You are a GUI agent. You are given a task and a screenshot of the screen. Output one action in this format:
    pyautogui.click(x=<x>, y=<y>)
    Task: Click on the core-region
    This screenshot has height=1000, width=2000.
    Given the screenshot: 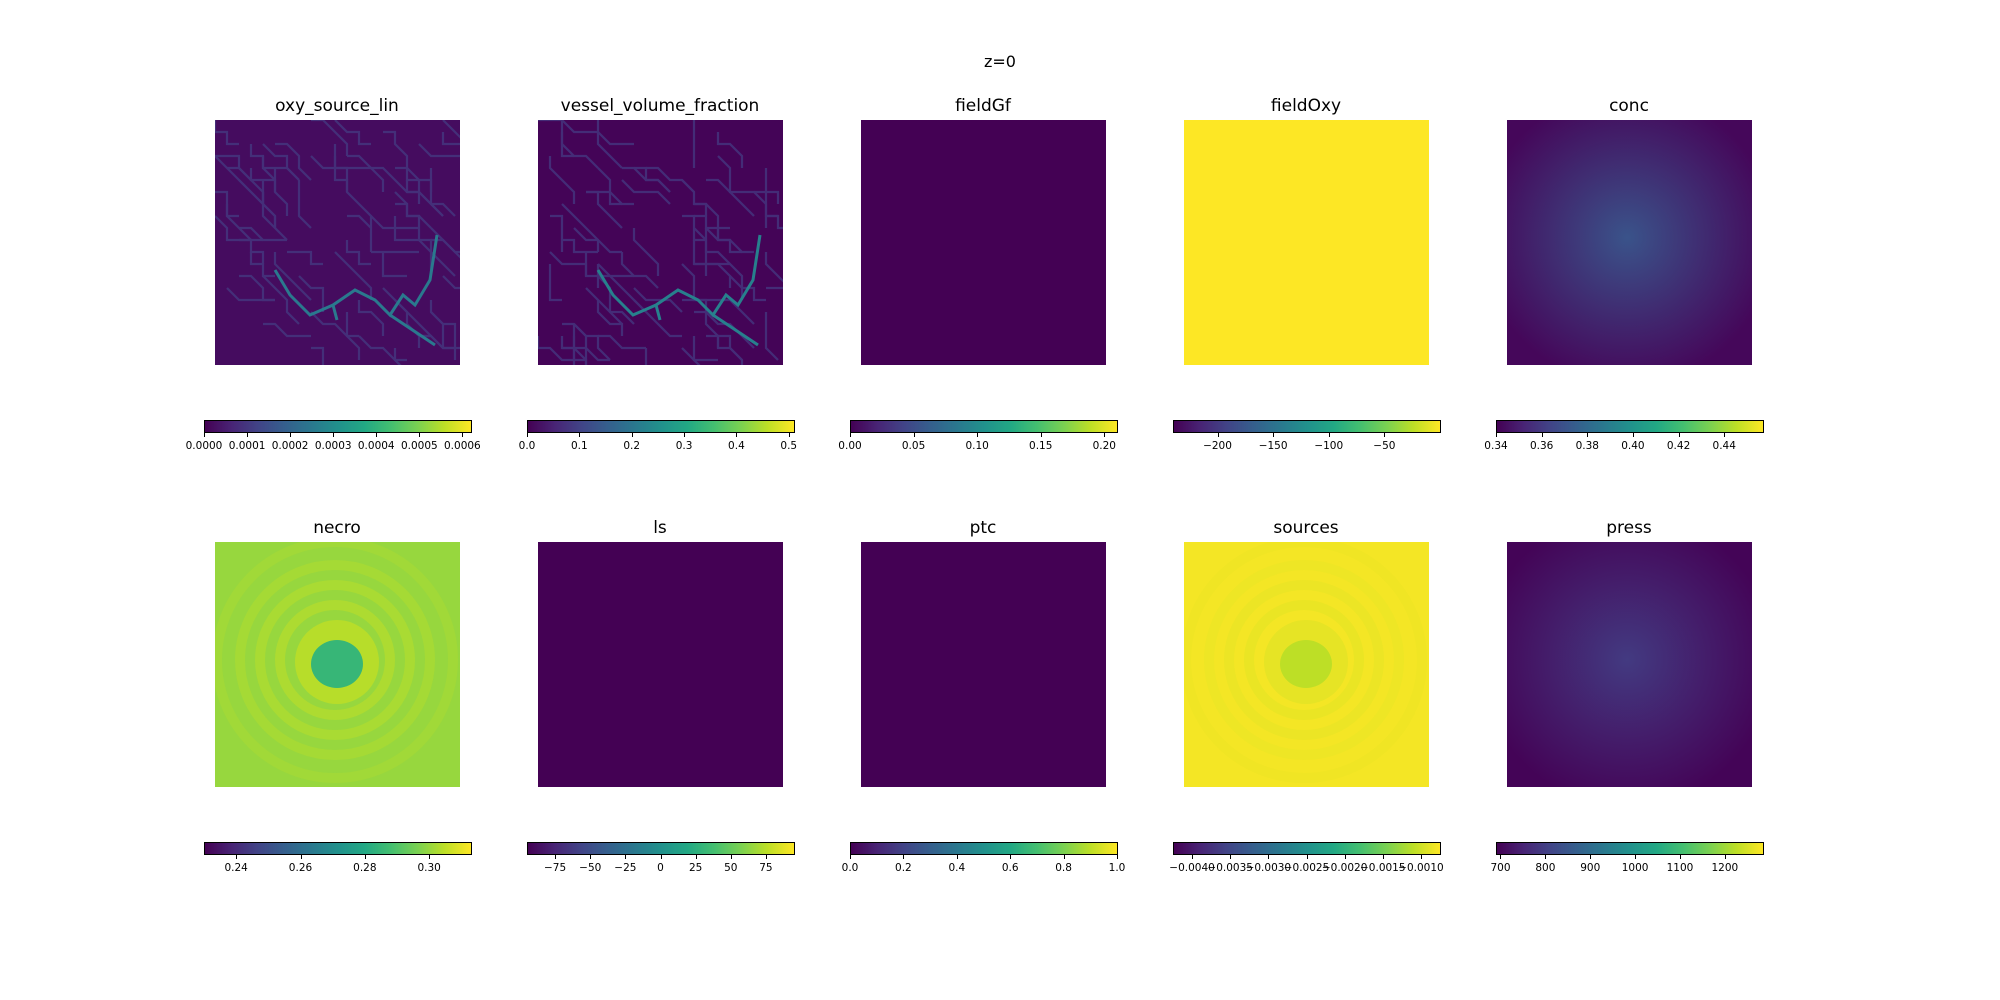 What is the action you would take?
    pyautogui.click(x=337, y=664)
    